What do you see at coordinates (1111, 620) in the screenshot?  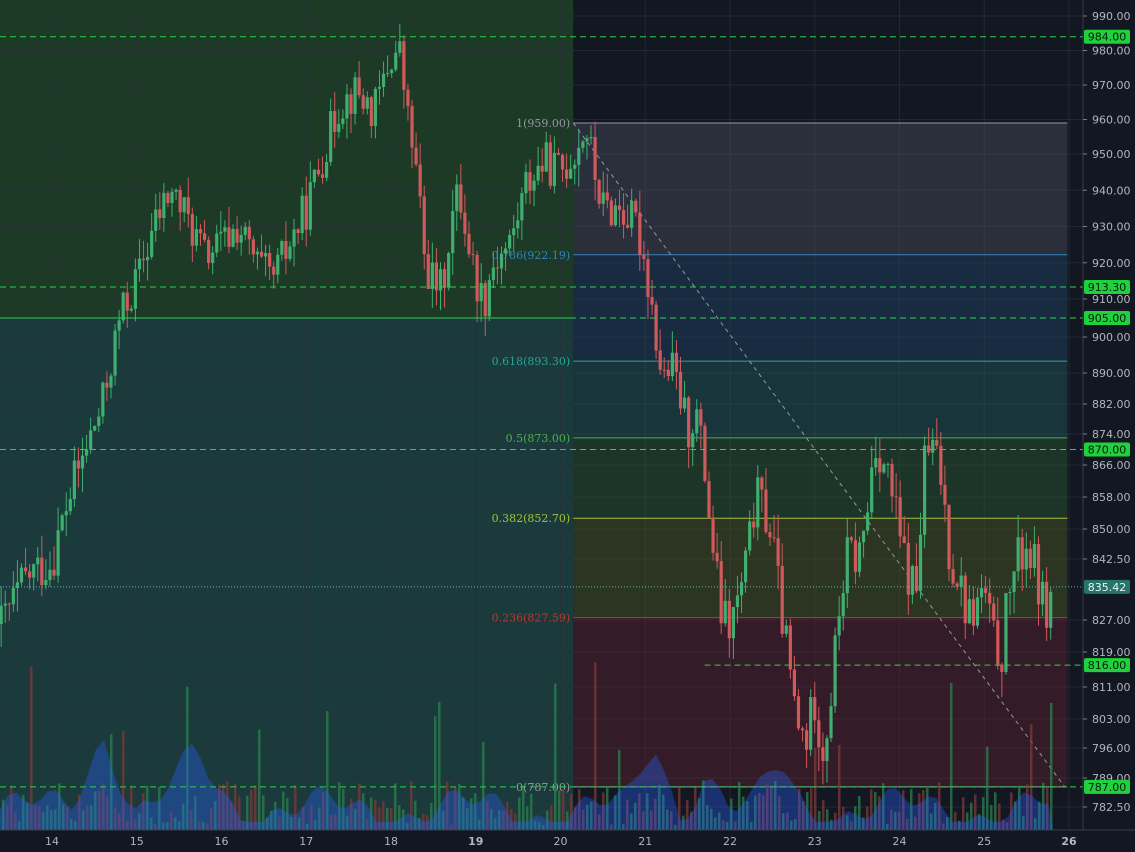 I see `price-tick-label: 827.00` at bounding box center [1111, 620].